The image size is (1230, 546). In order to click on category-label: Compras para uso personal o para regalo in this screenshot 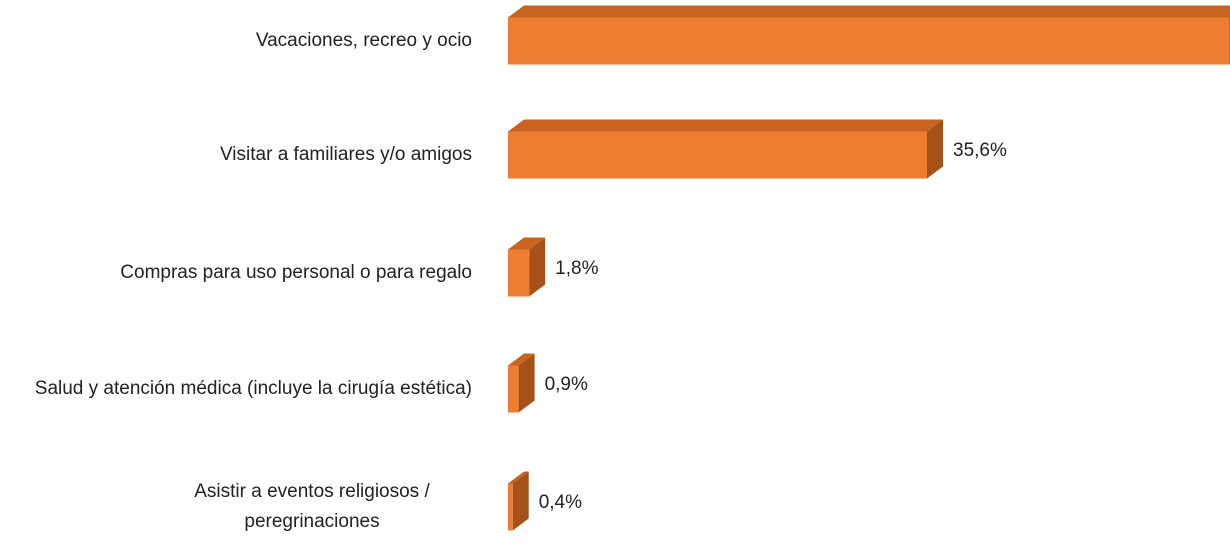, I will do `click(296, 273)`.